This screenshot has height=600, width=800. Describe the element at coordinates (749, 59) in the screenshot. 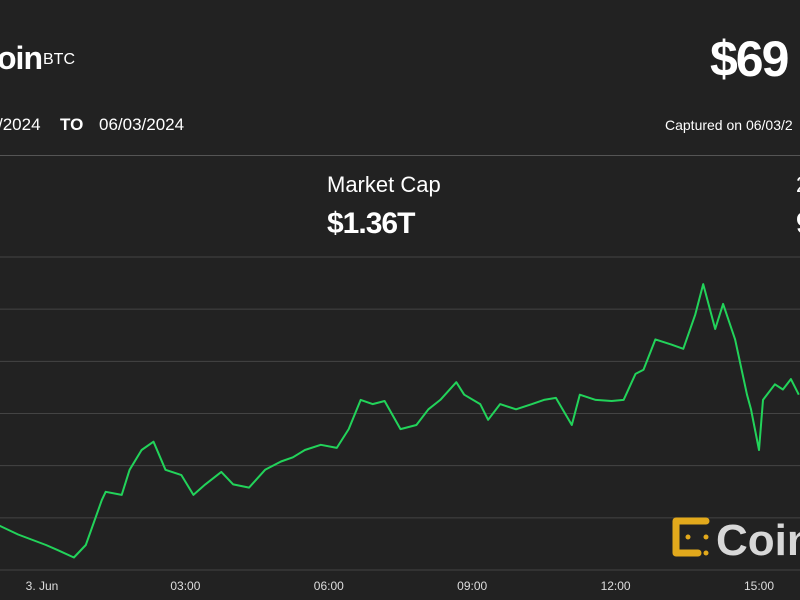

I see `asset-price: $69` at that location.